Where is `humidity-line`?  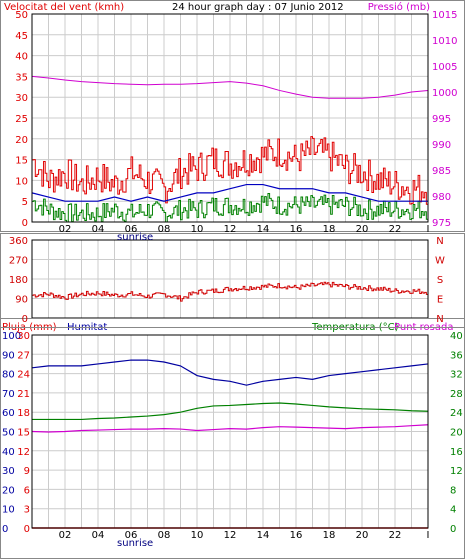
humidity-line is located at coordinates (230, 372).